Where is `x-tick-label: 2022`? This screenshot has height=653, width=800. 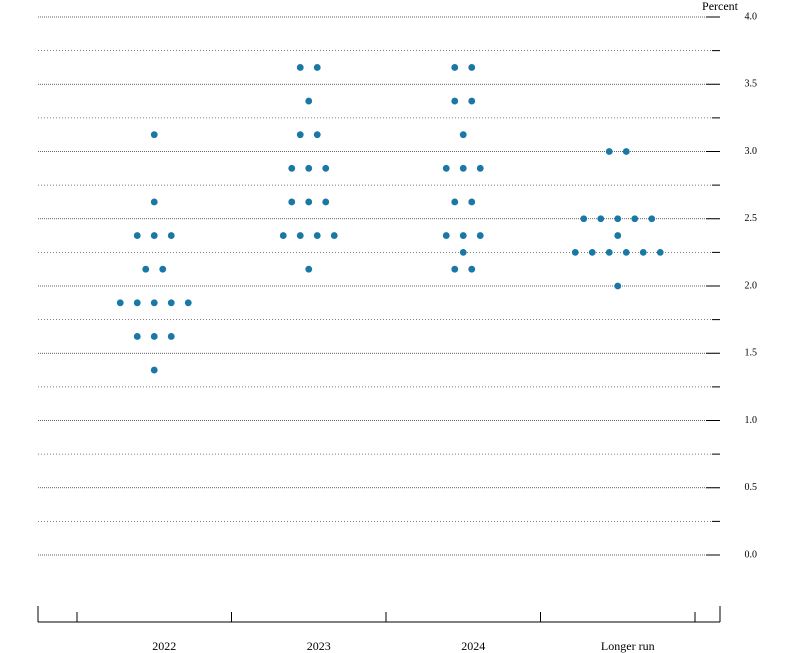 x-tick-label: 2022 is located at coordinates (164, 646).